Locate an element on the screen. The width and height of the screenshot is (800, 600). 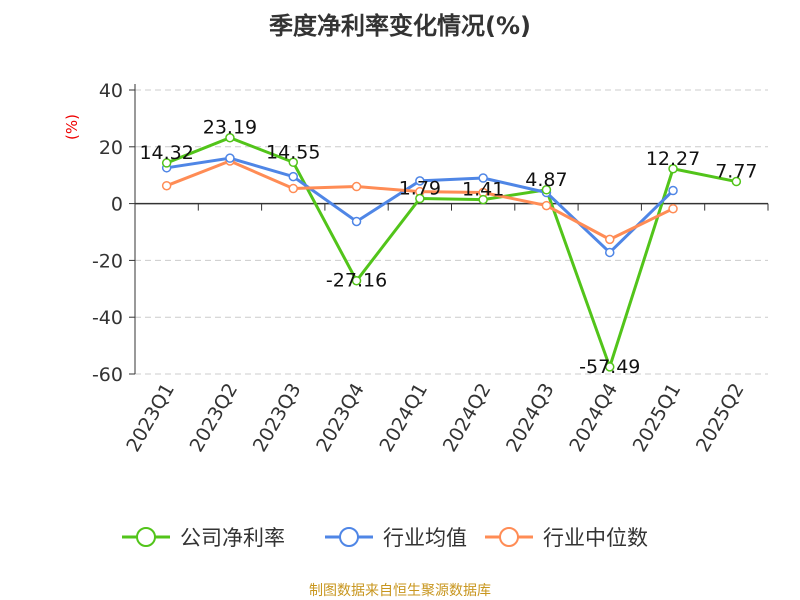
data-label: 12.27 is located at coordinates (673, 159).